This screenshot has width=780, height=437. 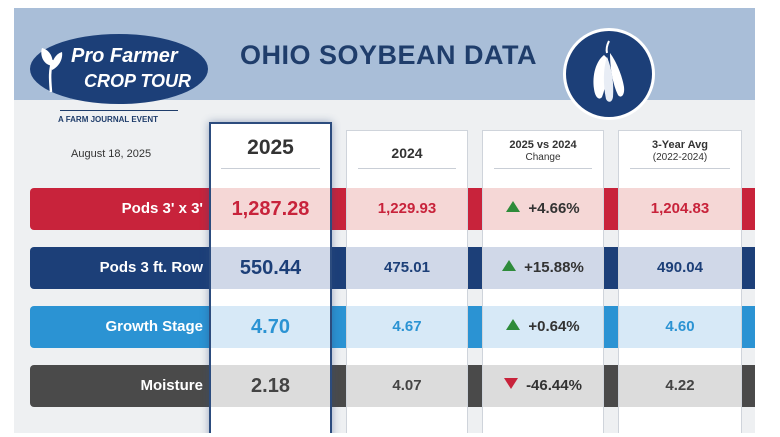 I want to click on cell-2025: 550.44, so click(x=270, y=268).